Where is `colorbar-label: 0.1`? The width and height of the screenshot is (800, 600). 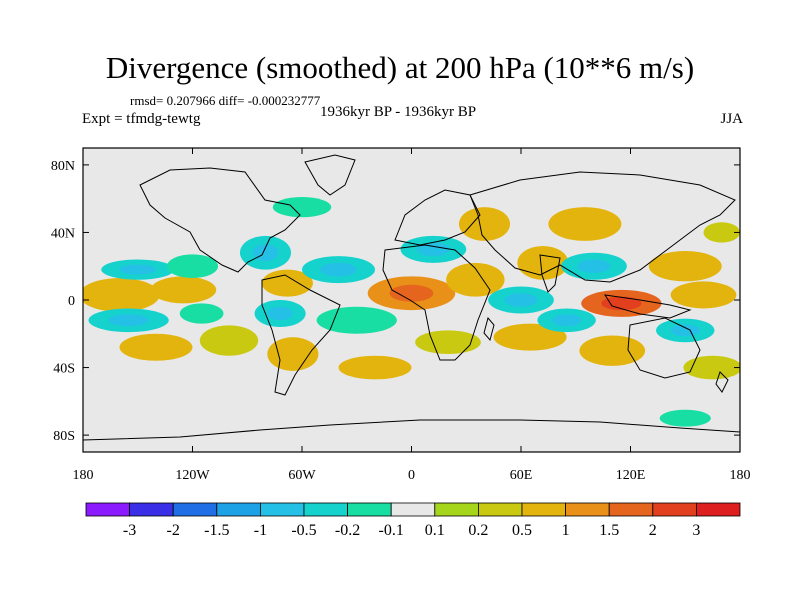
colorbar-label: 0.1 is located at coordinates (435, 530).